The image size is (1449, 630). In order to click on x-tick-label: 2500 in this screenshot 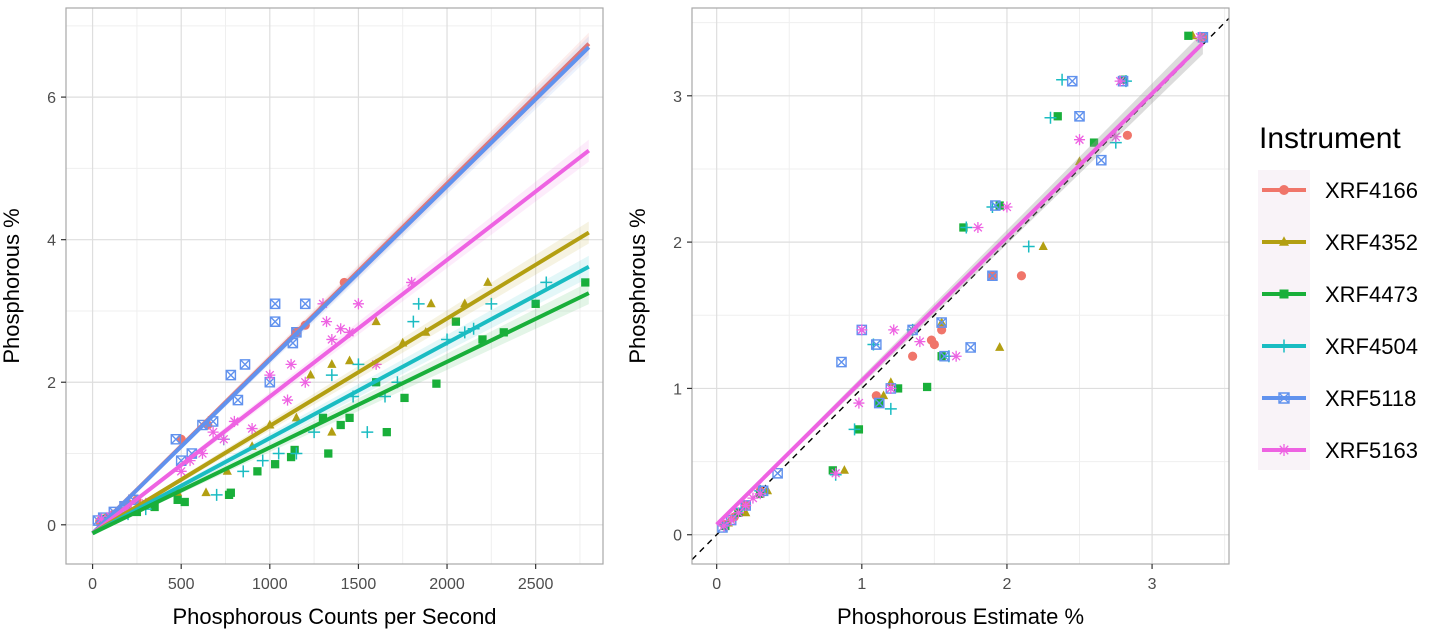, I will do `click(536, 584)`.